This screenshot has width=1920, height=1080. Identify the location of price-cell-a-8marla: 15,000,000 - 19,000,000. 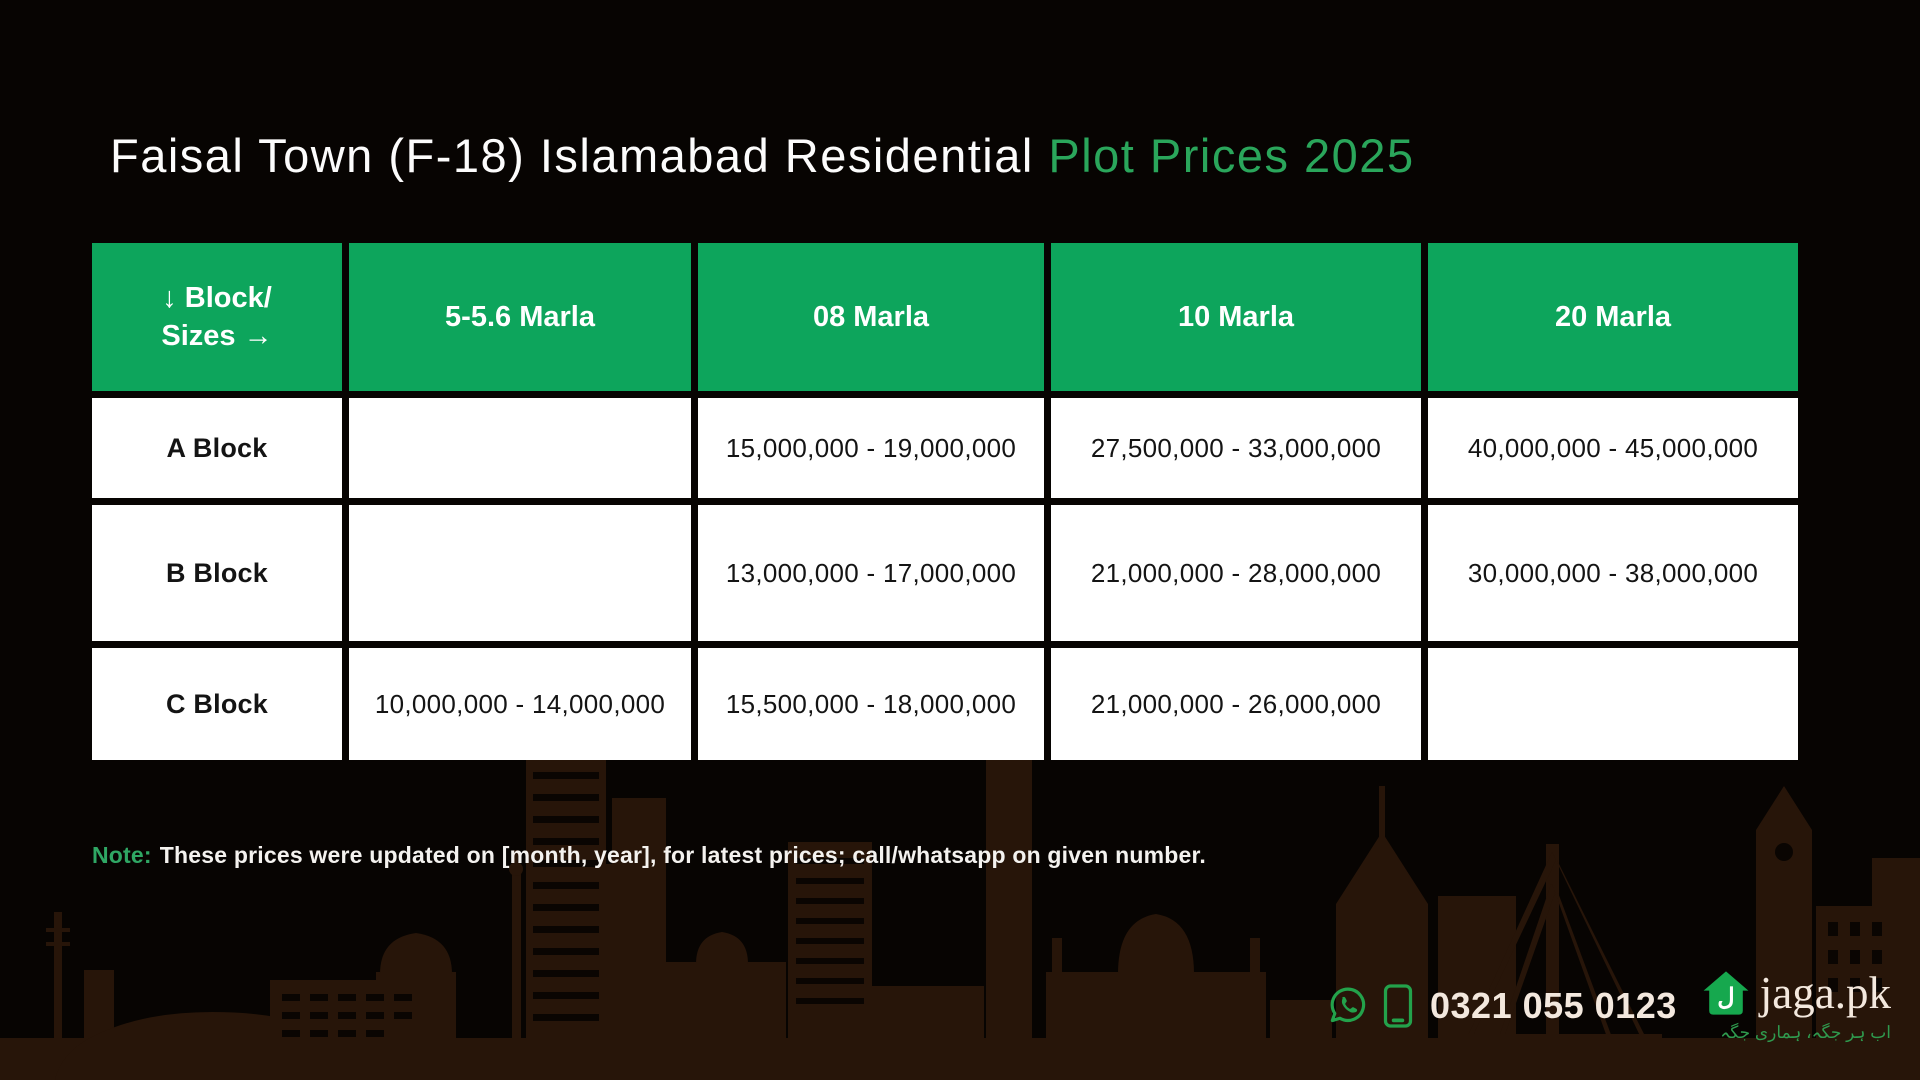
(871, 448).